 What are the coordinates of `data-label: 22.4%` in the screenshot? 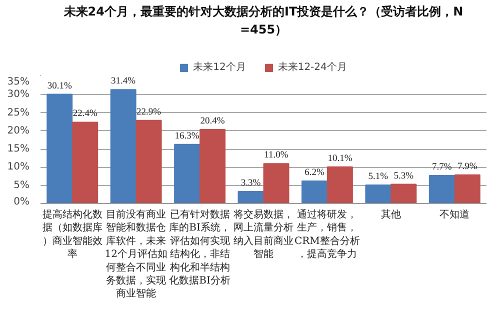 It's located at (85, 114).